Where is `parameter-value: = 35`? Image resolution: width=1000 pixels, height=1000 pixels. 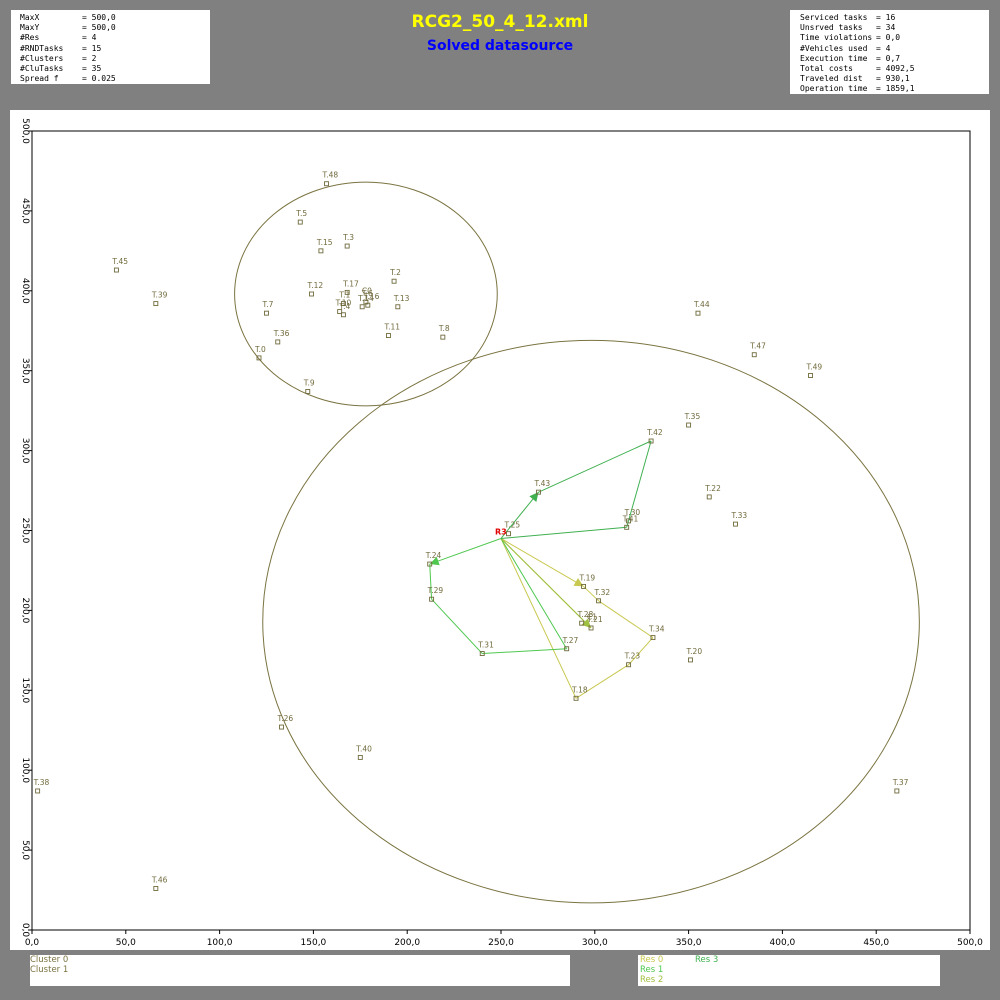
parameter-value: = 35 is located at coordinates (92, 69).